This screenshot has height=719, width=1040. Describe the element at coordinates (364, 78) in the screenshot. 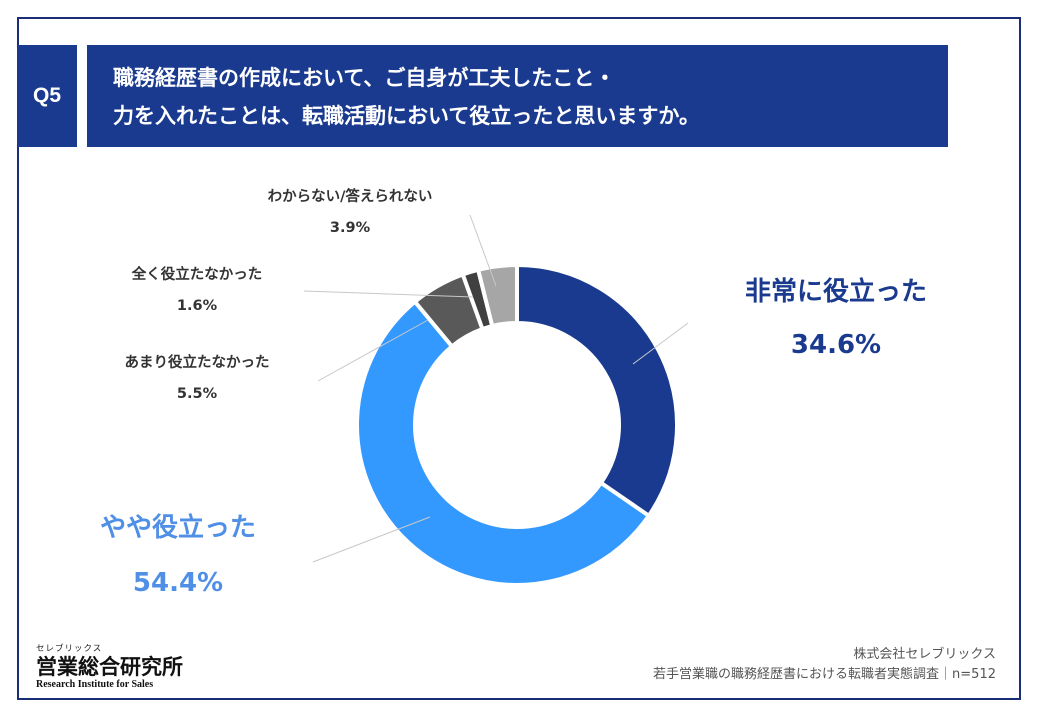

I see `question-text-line1: 職務経歴書の作成において、ご自身が工夫したこと・` at that location.